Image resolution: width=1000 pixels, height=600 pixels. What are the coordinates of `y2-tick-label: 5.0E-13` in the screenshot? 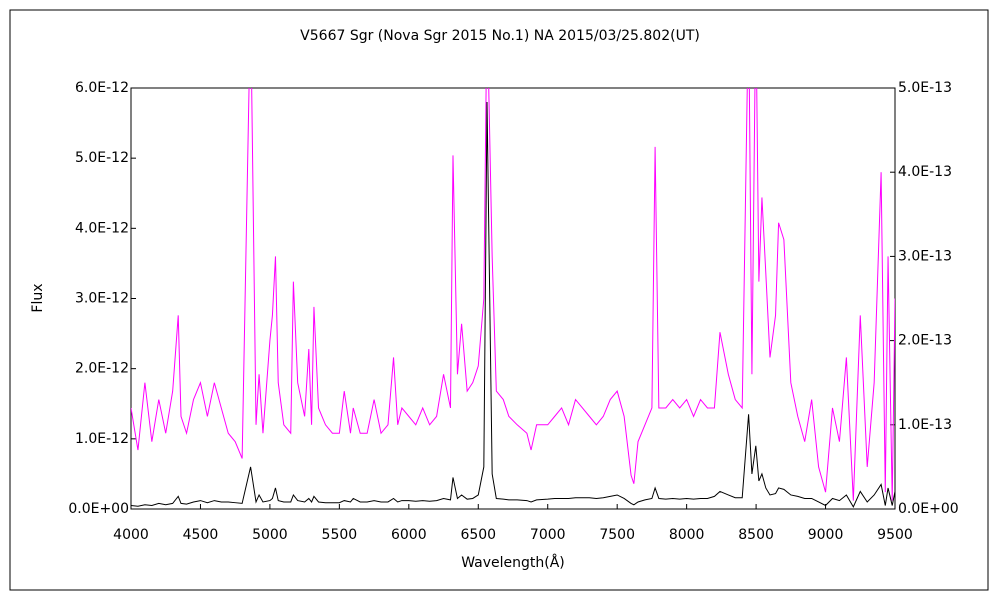 It's located at (925, 88).